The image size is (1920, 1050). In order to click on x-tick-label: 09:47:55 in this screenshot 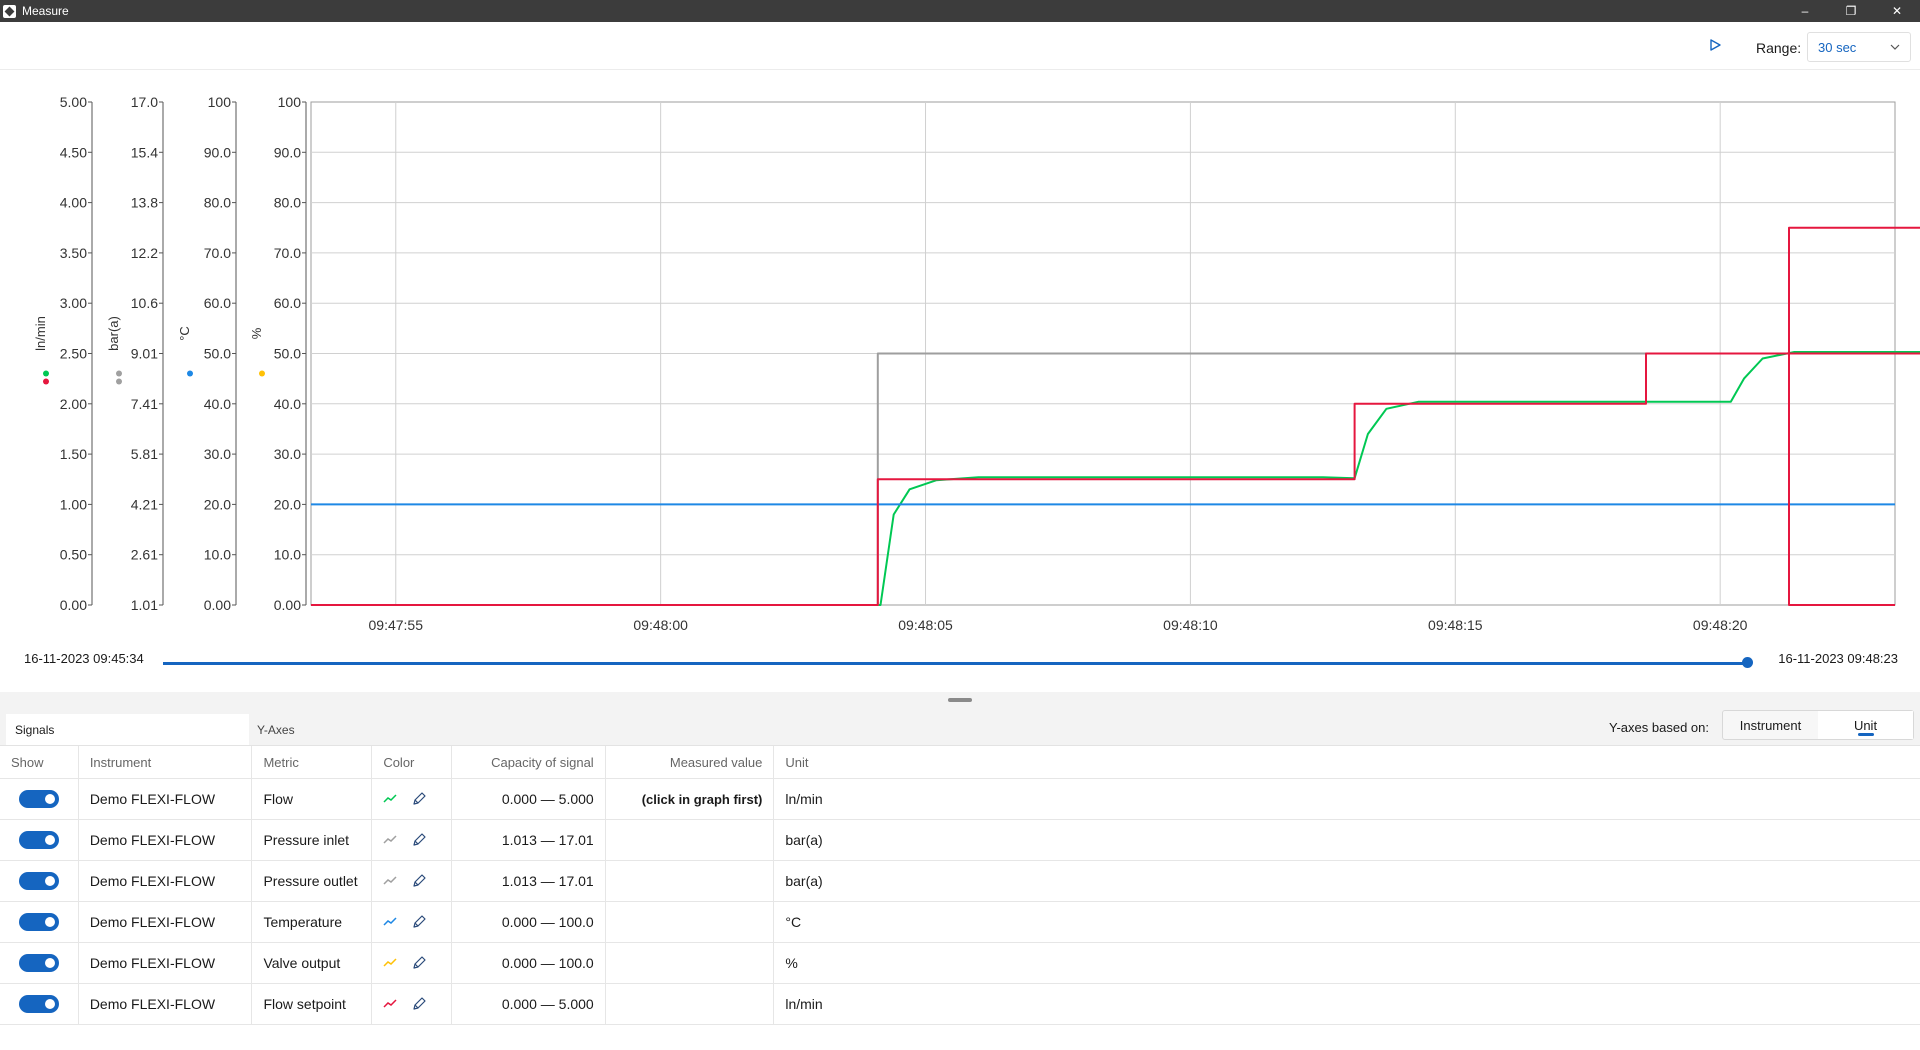, I will do `click(396, 625)`.